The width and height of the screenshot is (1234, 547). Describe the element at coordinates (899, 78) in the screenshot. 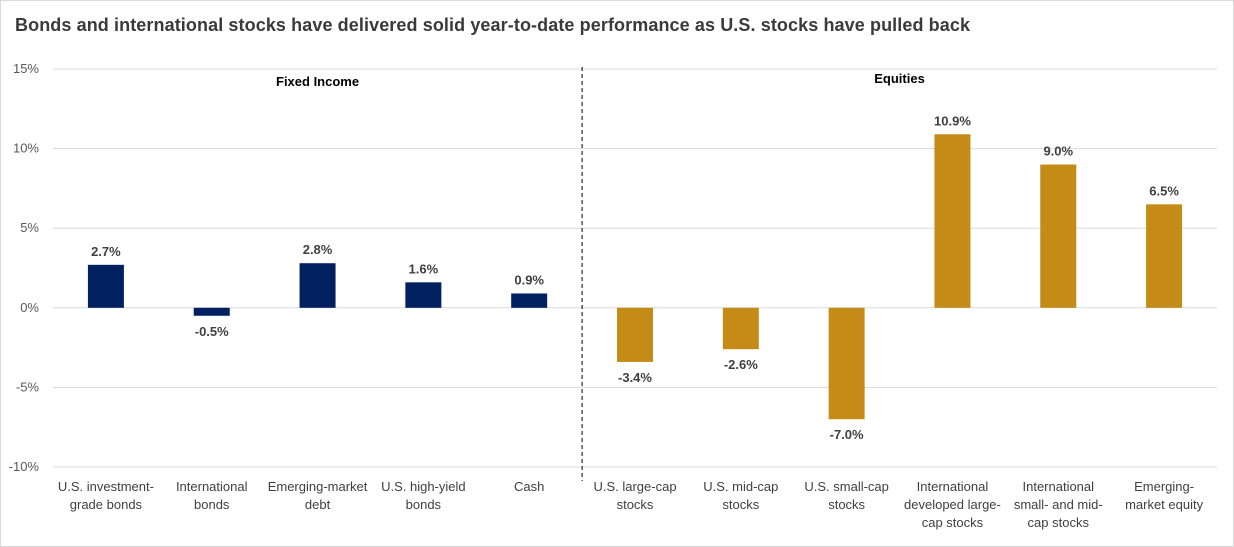

I see `section-label: Equities` at that location.